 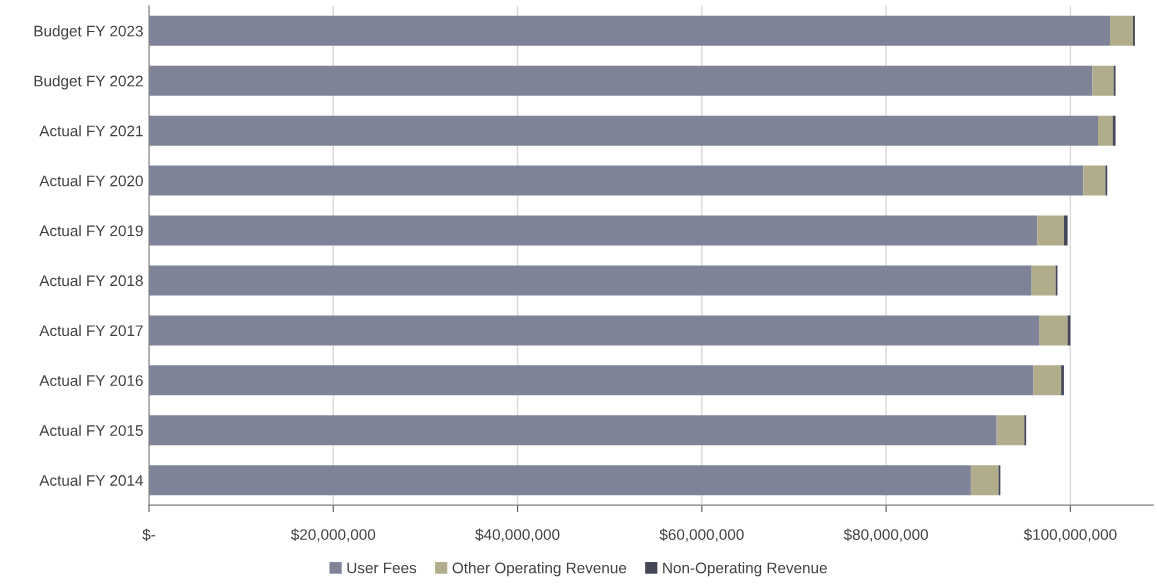 I want to click on y-tick-label: Actual FY 2020, so click(x=91, y=181).